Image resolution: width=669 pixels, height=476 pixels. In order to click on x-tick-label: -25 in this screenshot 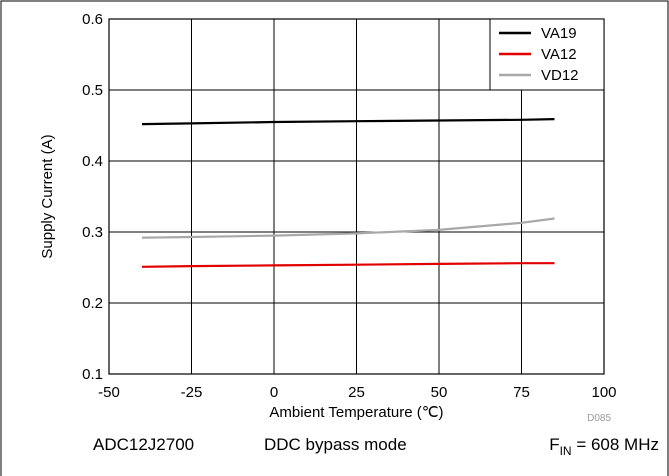, I will do `click(192, 392)`.